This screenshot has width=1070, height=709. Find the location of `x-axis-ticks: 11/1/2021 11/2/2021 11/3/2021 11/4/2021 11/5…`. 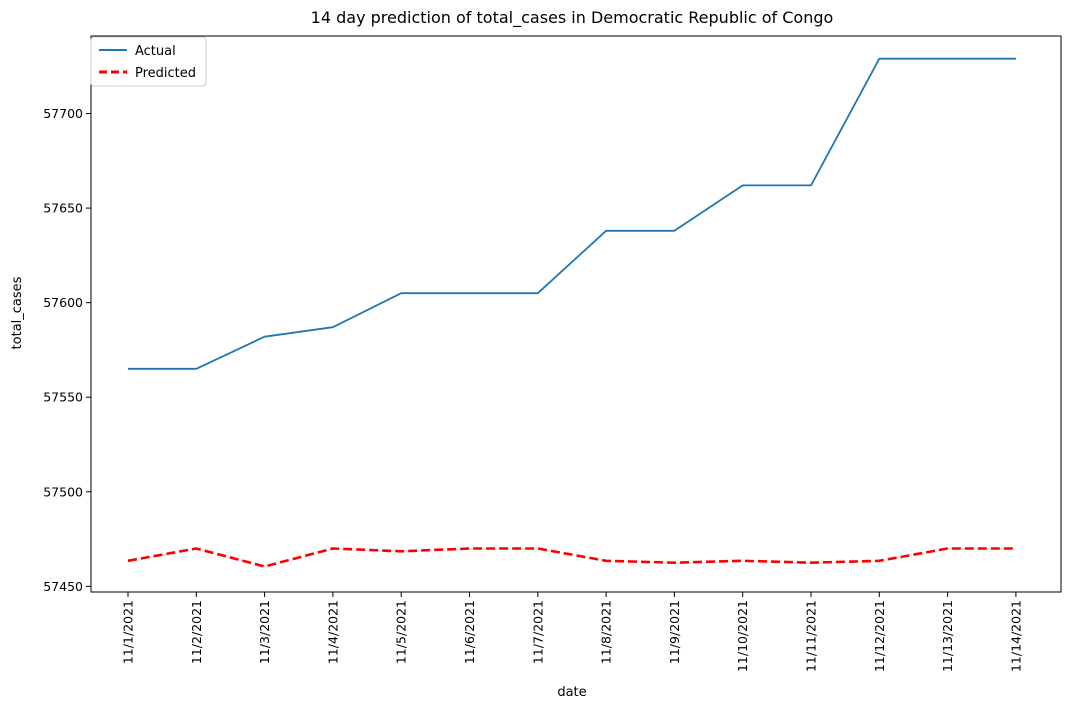

x-axis-ticks: 11/1/2021 11/2/2021 11/3/2021 11/4/2021 11/5… is located at coordinates (572, 632).